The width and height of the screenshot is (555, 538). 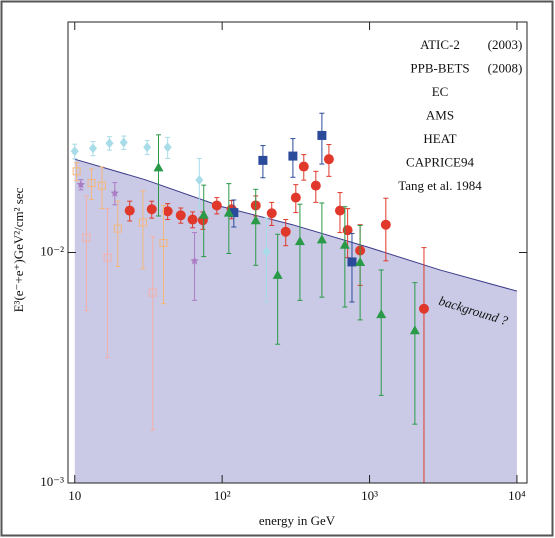 I want to click on x-tick-label: 10⁴, so click(x=517, y=495).